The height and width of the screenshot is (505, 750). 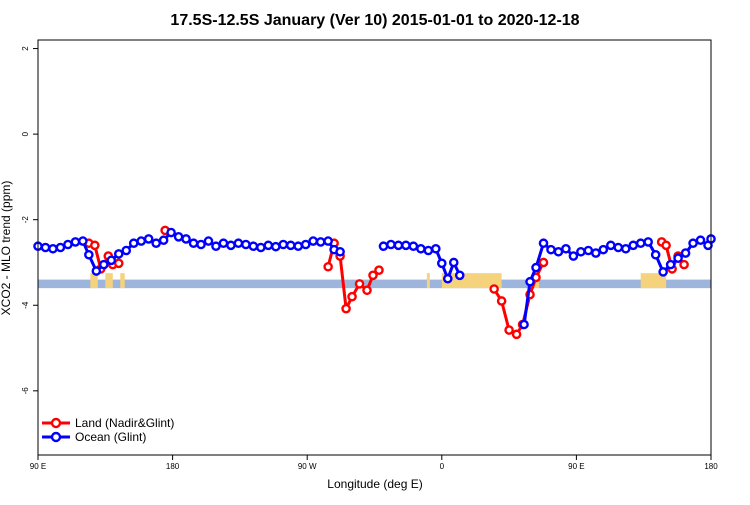 What do you see at coordinates (442, 466) in the screenshot?
I see `x-tick-label-3: 0` at bounding box center [442, 466].